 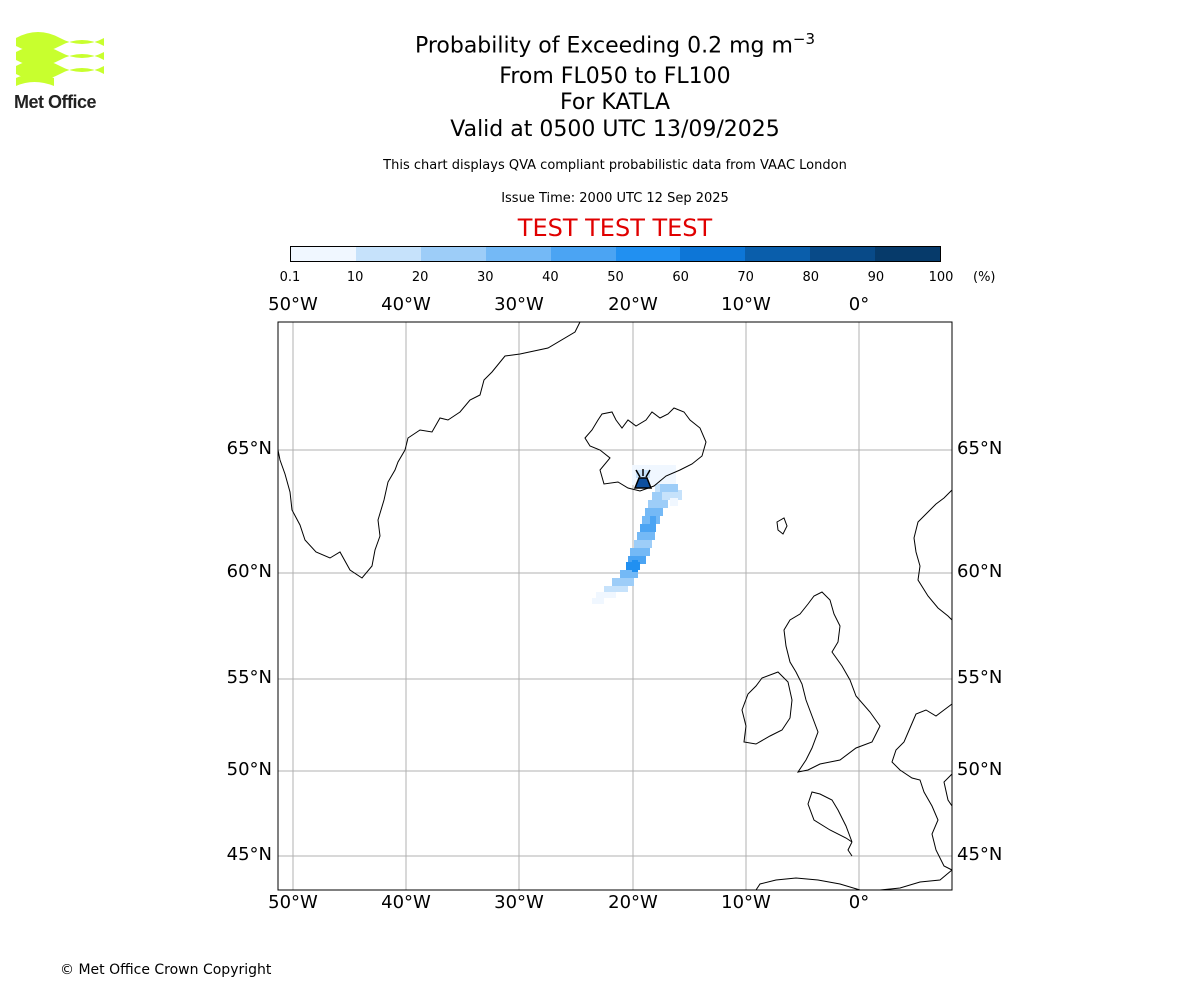 I want to click on flight-levels: From FL050 to FL100, so click(x=615, y=76).